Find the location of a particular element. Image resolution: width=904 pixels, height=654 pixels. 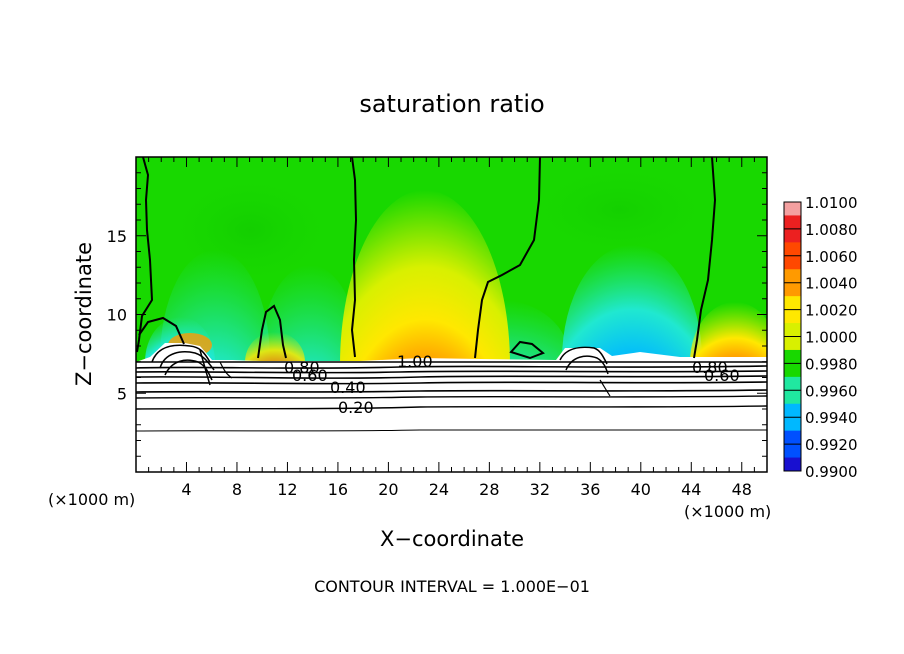

y-axis-label: Z−coordinate is located at coordinates (84, 314).